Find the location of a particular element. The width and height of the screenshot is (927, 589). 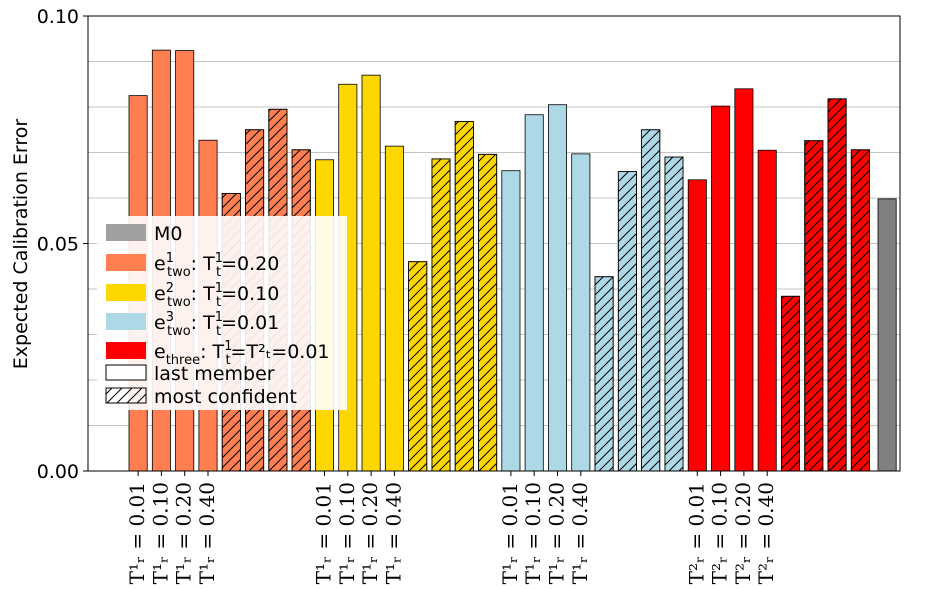

legend-label-M0: M0 is located at coordinates (168, 234).